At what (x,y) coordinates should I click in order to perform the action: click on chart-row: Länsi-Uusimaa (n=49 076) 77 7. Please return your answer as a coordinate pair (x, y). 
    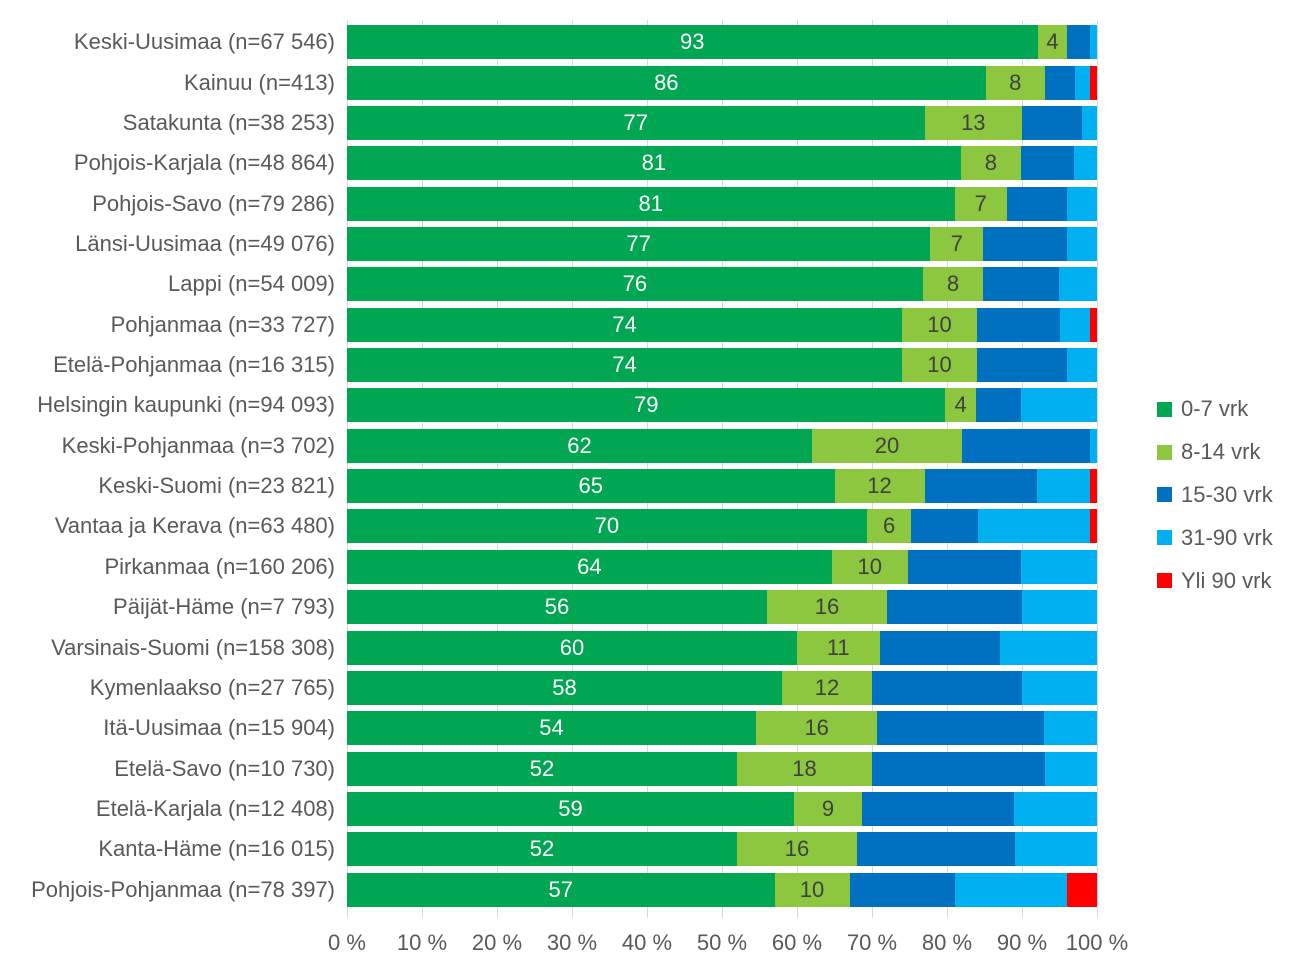
    Looking at the image, I should click on (649, 244).